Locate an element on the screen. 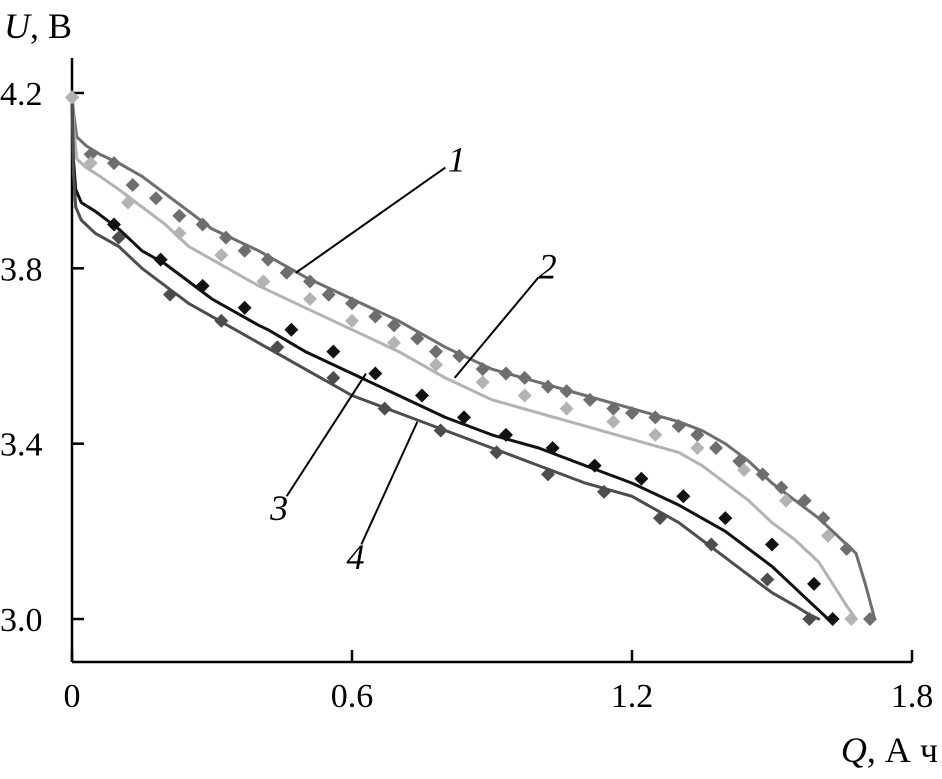 The image size is (942, 779). annotation-label-1: 1 is located at coordinates (457, 159).